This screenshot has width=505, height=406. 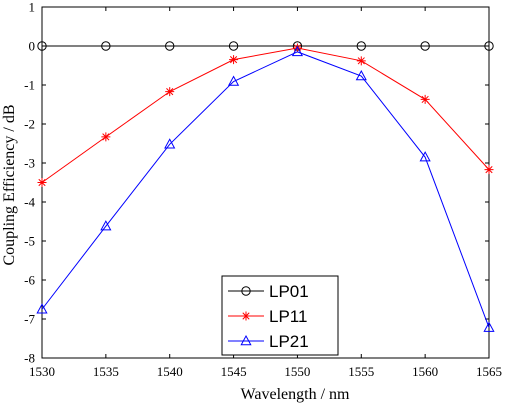 What do you see at coordinates (29, 124) in the screenshot?
I see `y-tick-label: -2` at bounding box center [29, 124].